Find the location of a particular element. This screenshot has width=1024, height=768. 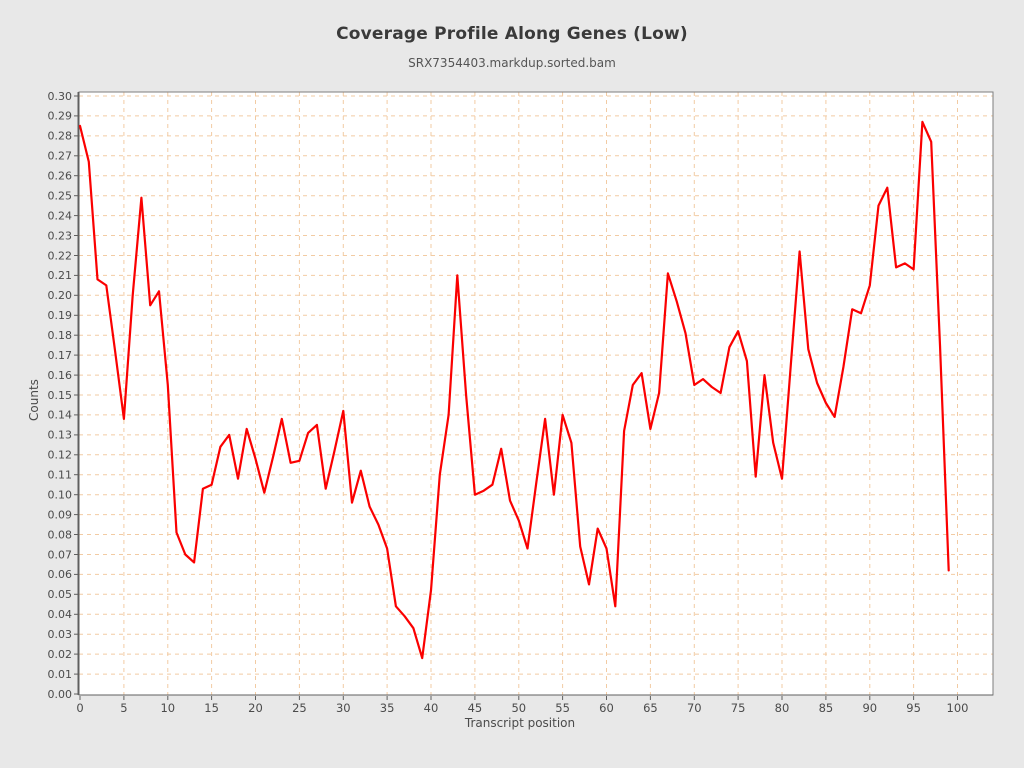

y-tick-label: 0.03 is located at coordinates (60, 634).